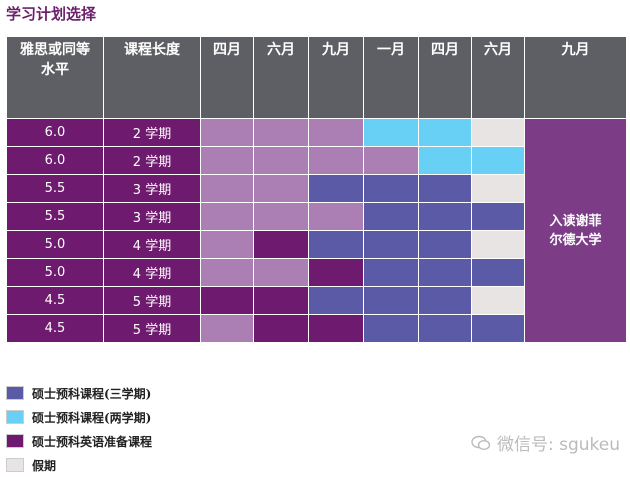  What do you see at coordinates (445, 77) in the screenshot?
I see `header-april-2: 四月` at bounding box center [445, 77].